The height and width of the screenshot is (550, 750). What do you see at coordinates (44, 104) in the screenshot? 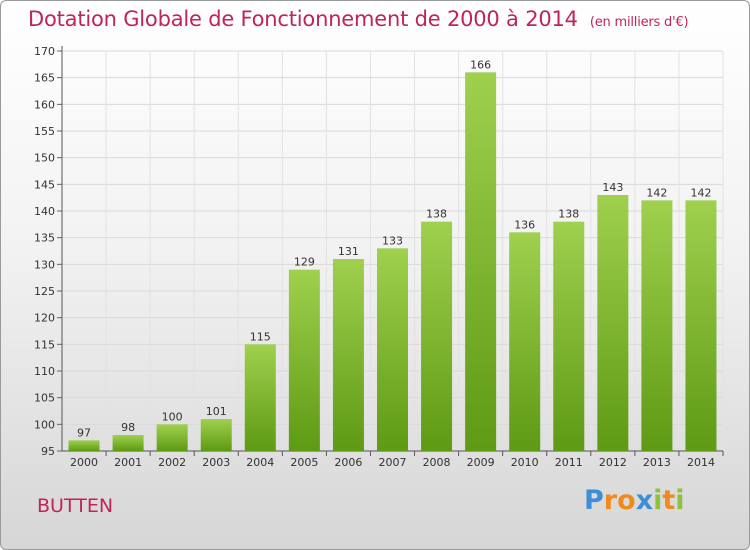
I see `y-tick-label: 160` at bounding box center [44, 104].